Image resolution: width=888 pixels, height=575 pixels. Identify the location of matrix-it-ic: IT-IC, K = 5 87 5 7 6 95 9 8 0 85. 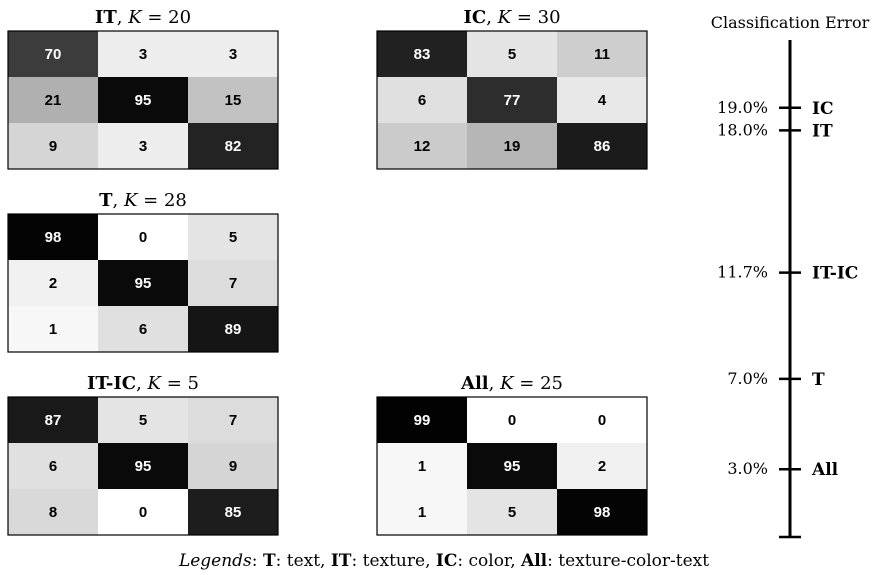
(143, 454).